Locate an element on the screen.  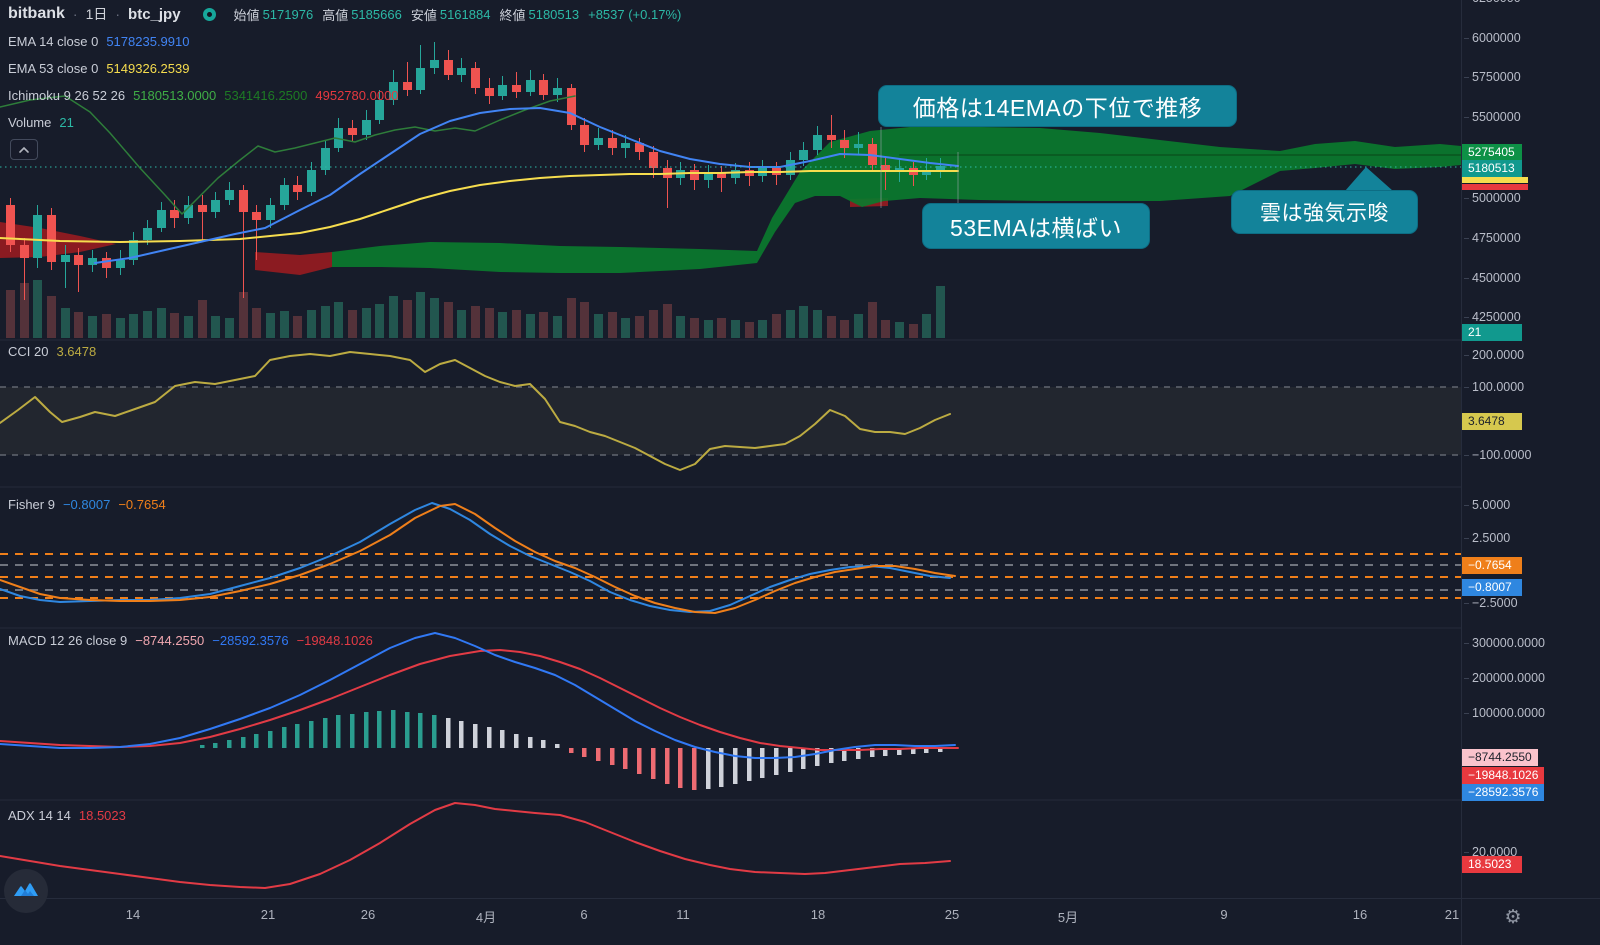
cci-label: CCI 20 is located at coordinates (28, 351).